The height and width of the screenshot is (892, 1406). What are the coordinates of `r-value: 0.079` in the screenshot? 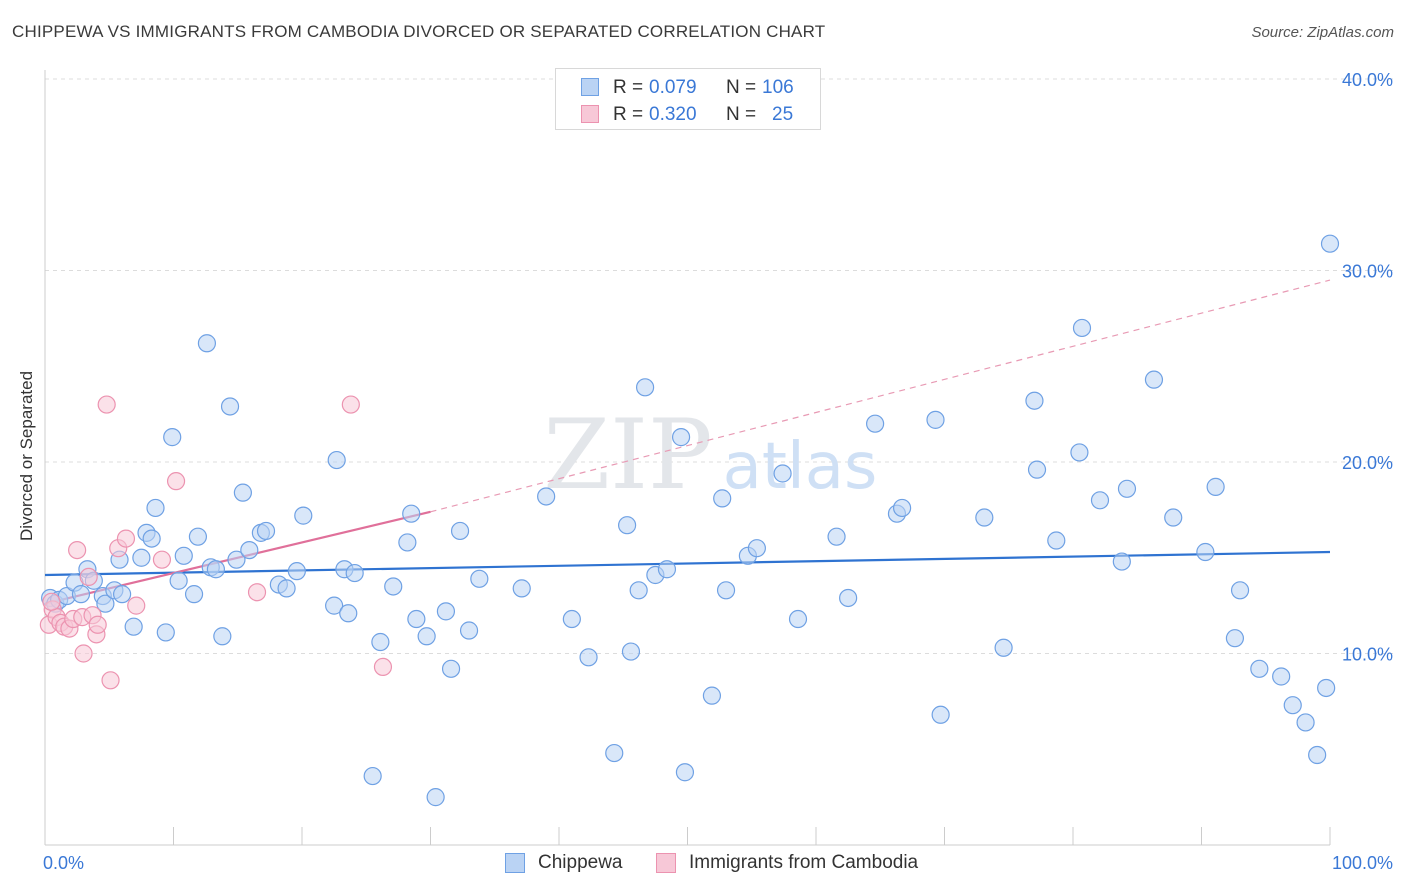 It's located at (673, 87).